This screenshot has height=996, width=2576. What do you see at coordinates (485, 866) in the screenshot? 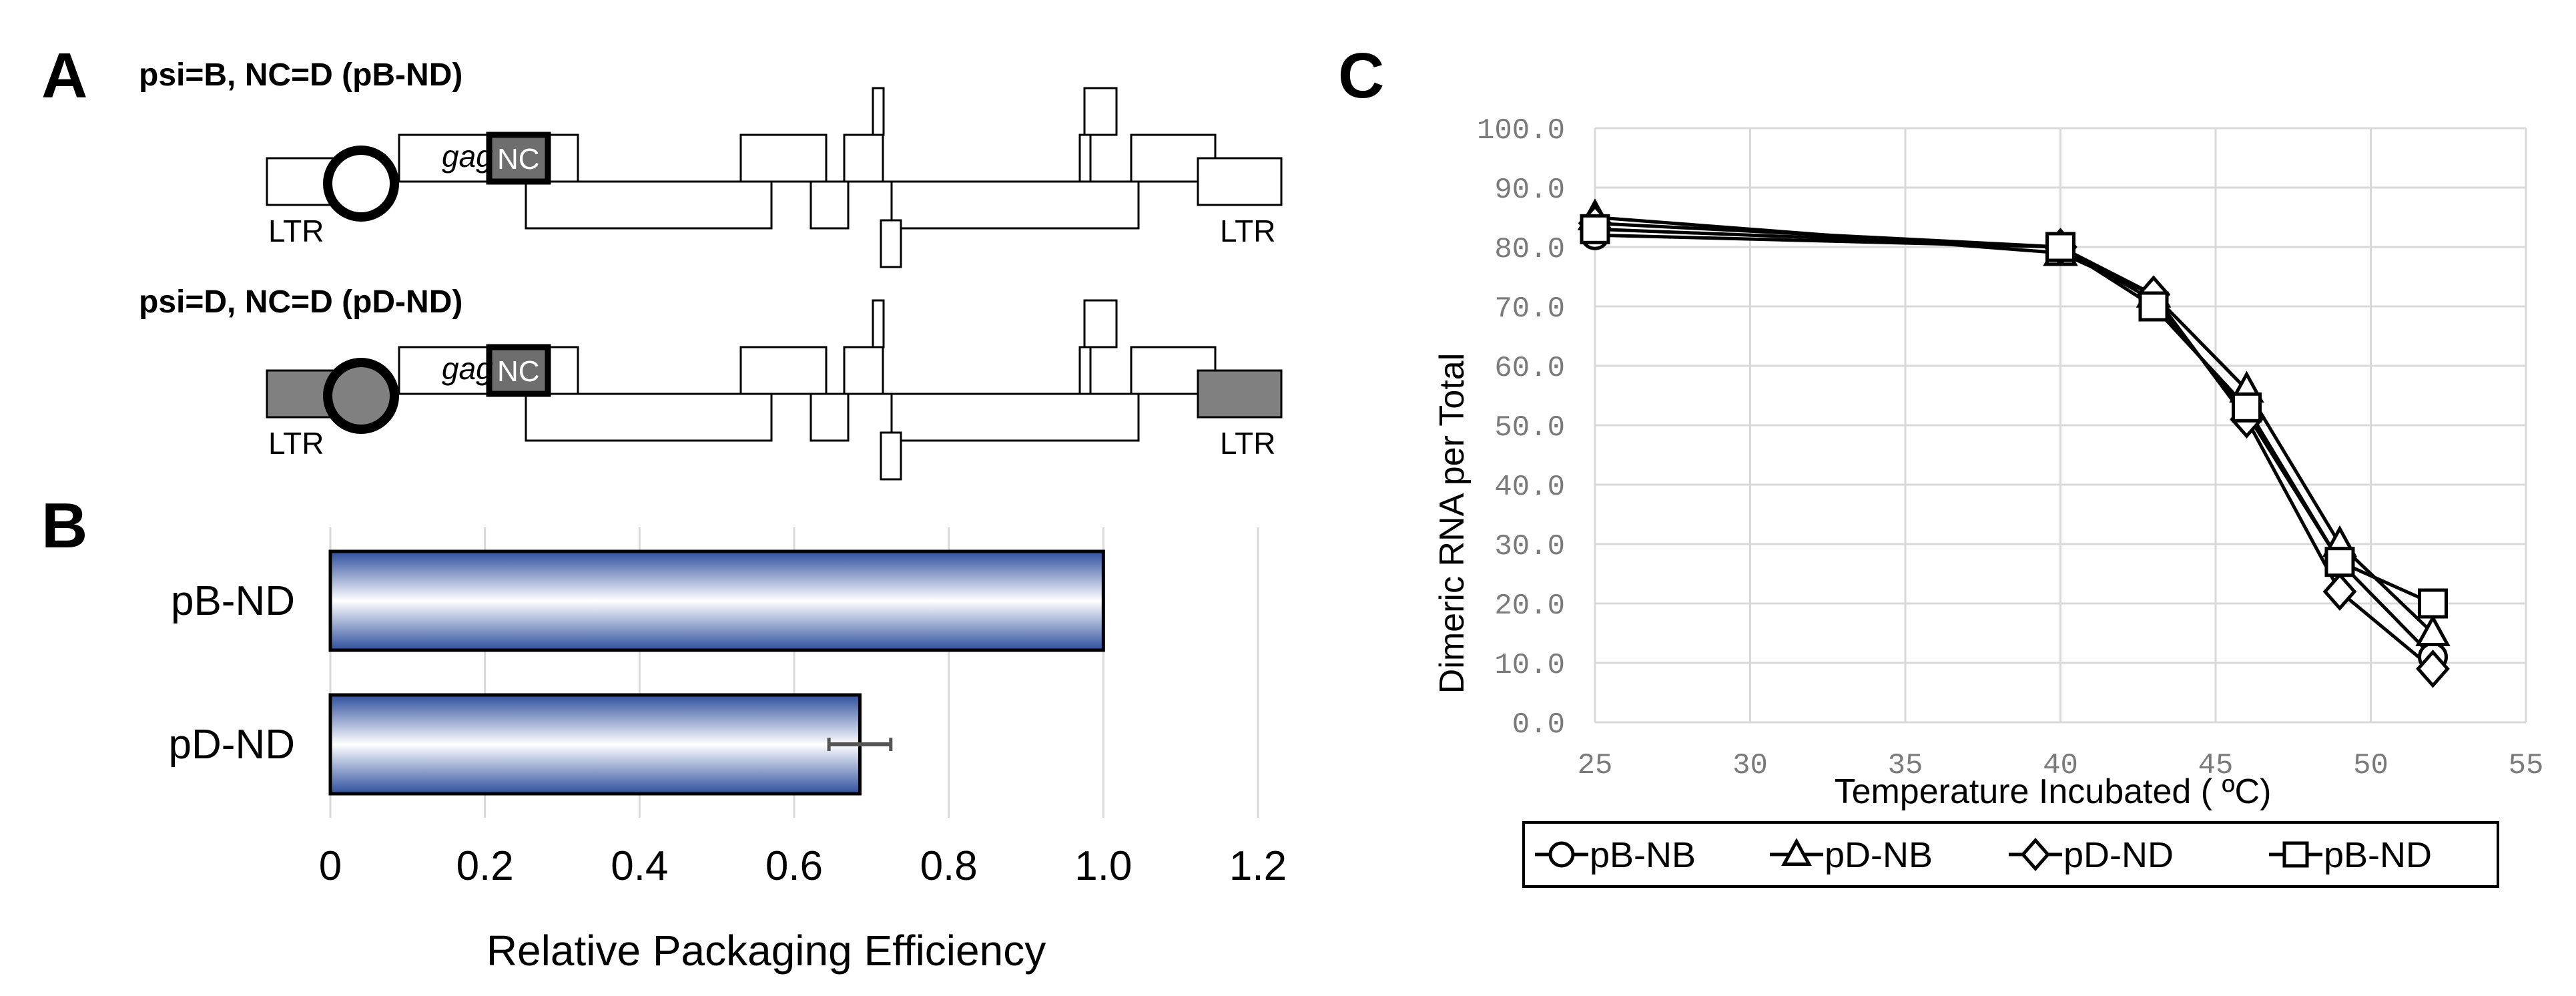
I see `x-tick-label: 0.2` at bounding box center [485, 866].